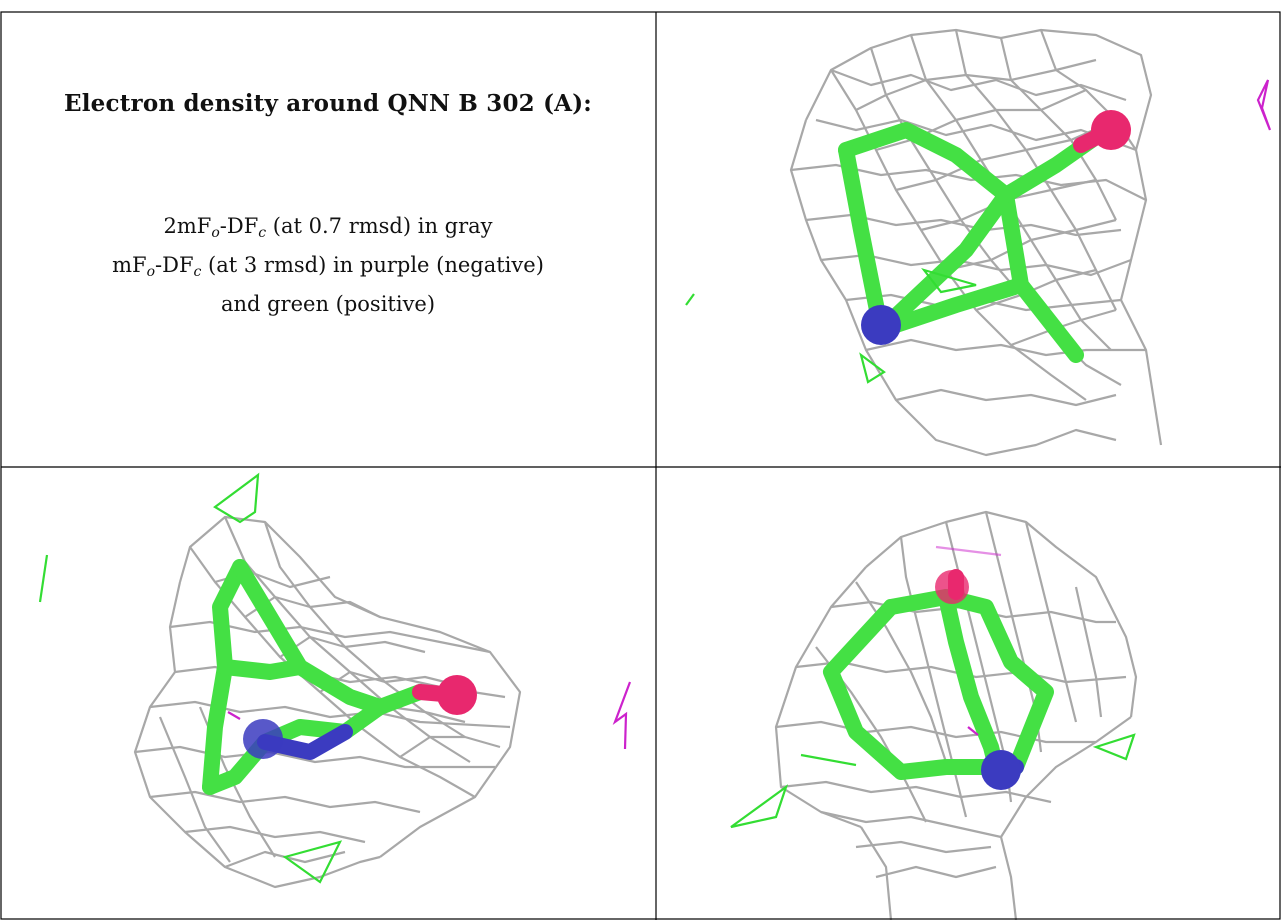 Image resolution: width=1281 pixels, height=920 pixels. I want to click on legend-line-2fofc: 2mFo-DFc (at 0.7 rmsd) in gray, so click(328, 227).